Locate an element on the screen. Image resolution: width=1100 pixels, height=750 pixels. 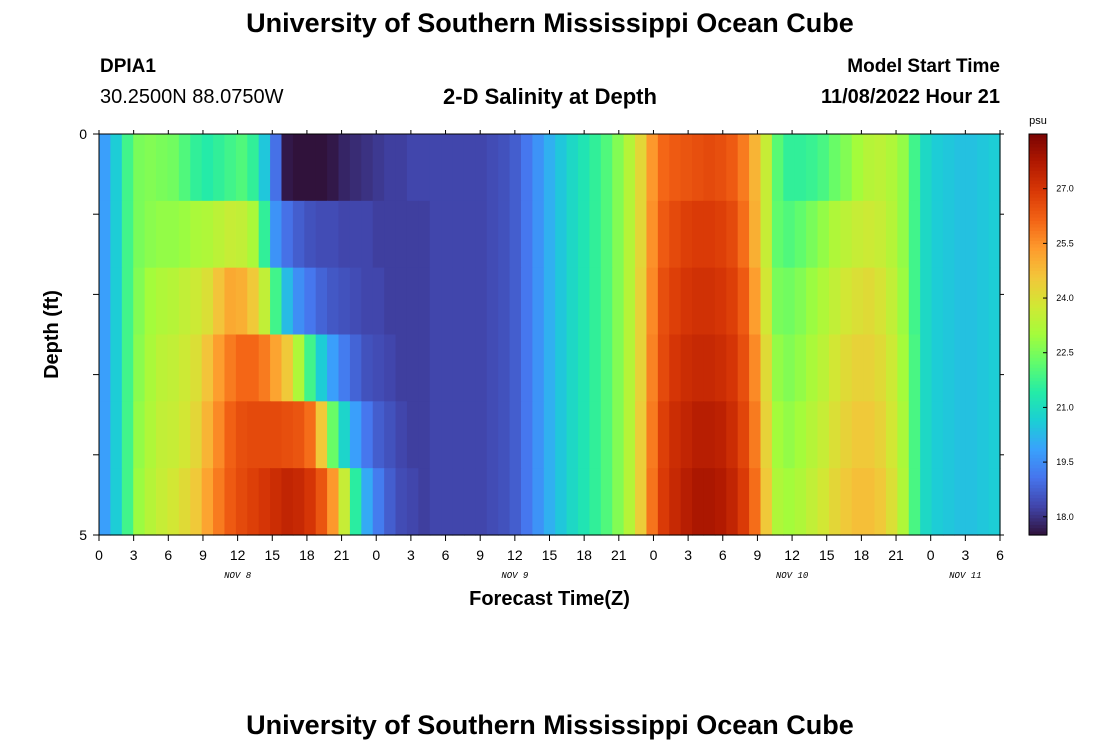
x-tick-label: 21 is located at coordinates (619, 555).